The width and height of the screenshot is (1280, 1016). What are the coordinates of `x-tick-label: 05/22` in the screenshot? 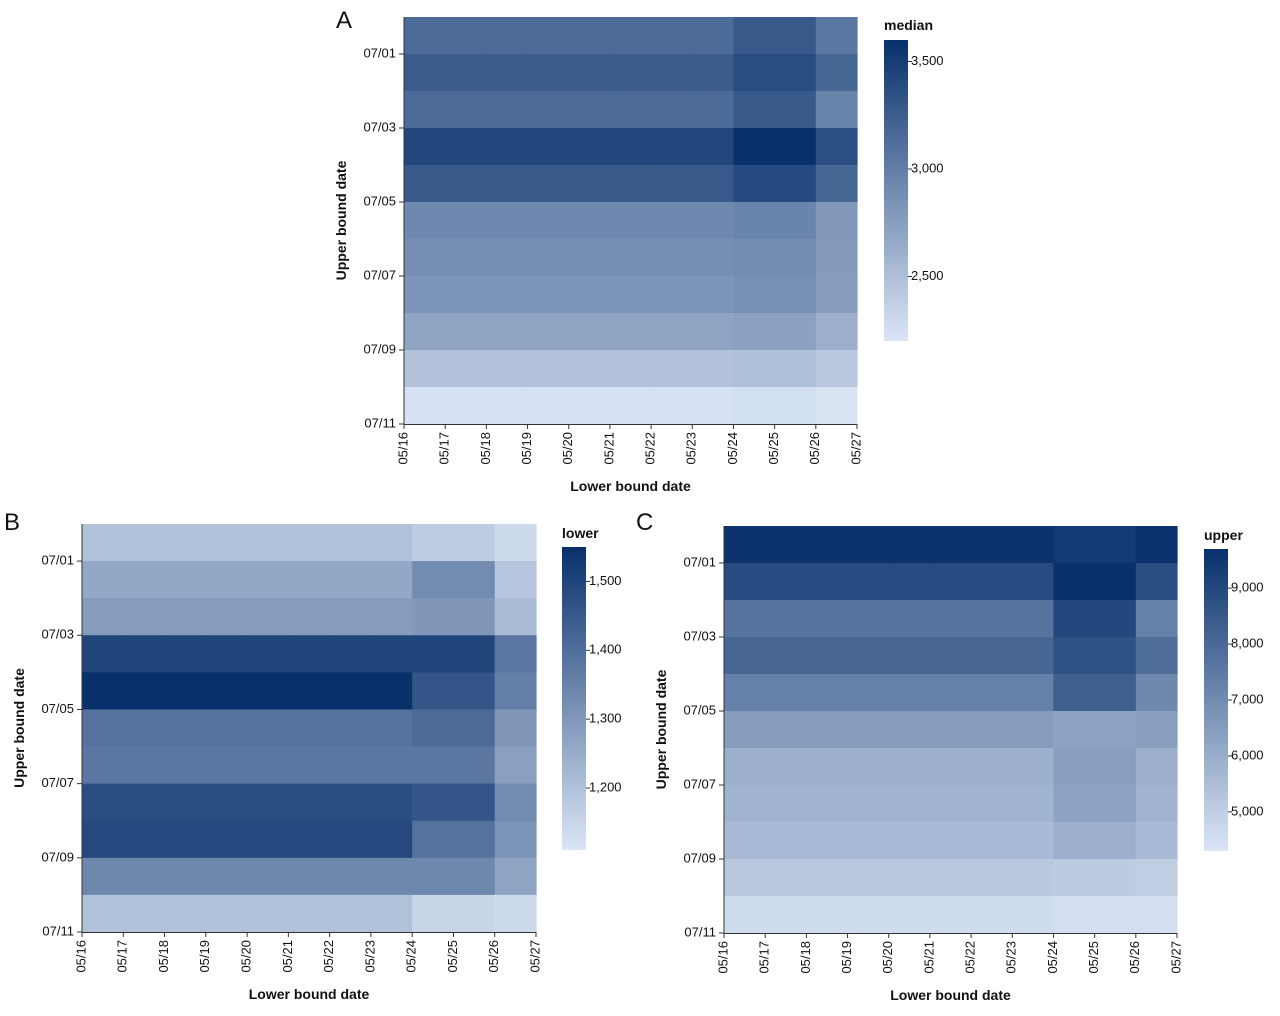 It's located at (650, 448).